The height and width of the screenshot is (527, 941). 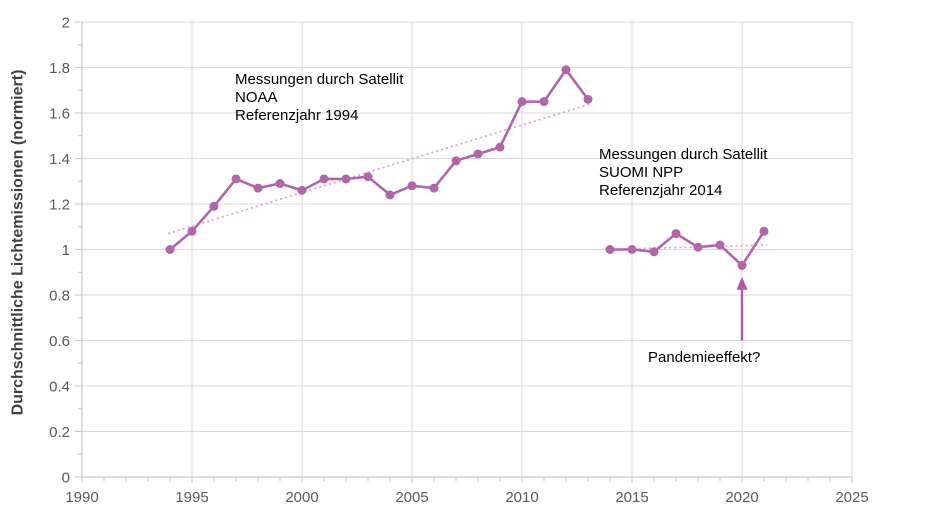 I want to click on x-tick-label-2015: 2015, so click(x=631, y=497).